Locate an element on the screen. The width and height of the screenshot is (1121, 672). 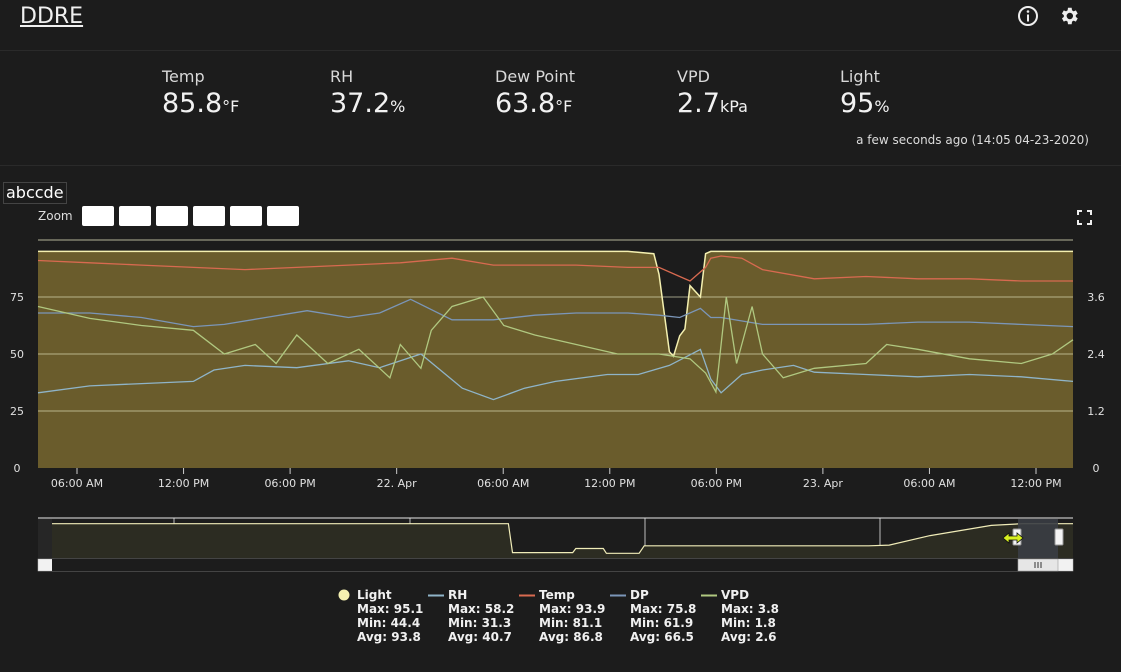
y-left-tick-label: 25 is located at coordinates (17, 411).